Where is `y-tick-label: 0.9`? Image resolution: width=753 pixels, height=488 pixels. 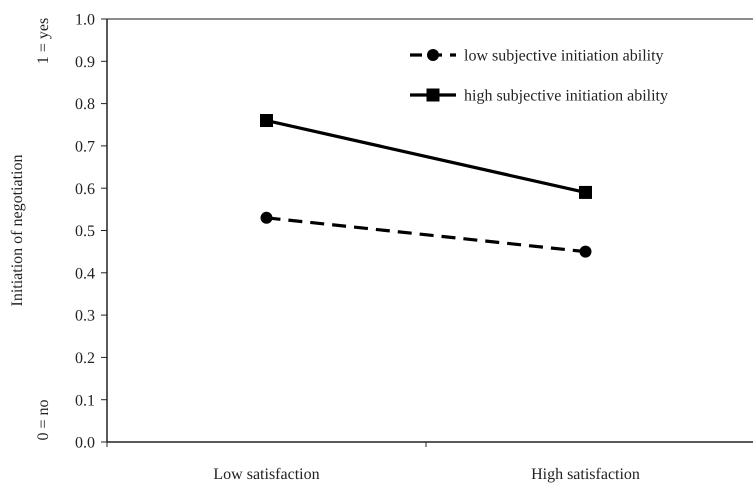 y-tick-label: 0.9 is located at coordinates (85, 62).